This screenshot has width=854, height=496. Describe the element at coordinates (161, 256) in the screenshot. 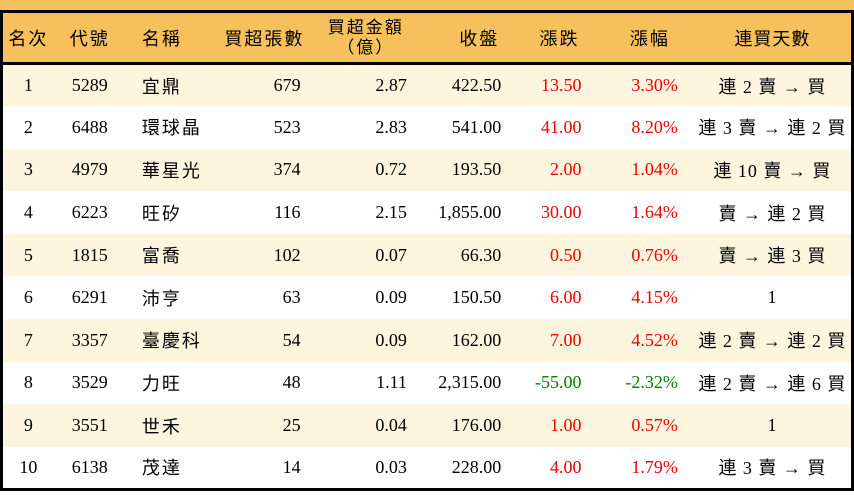

I see `cell-name: 富喬` at that location.